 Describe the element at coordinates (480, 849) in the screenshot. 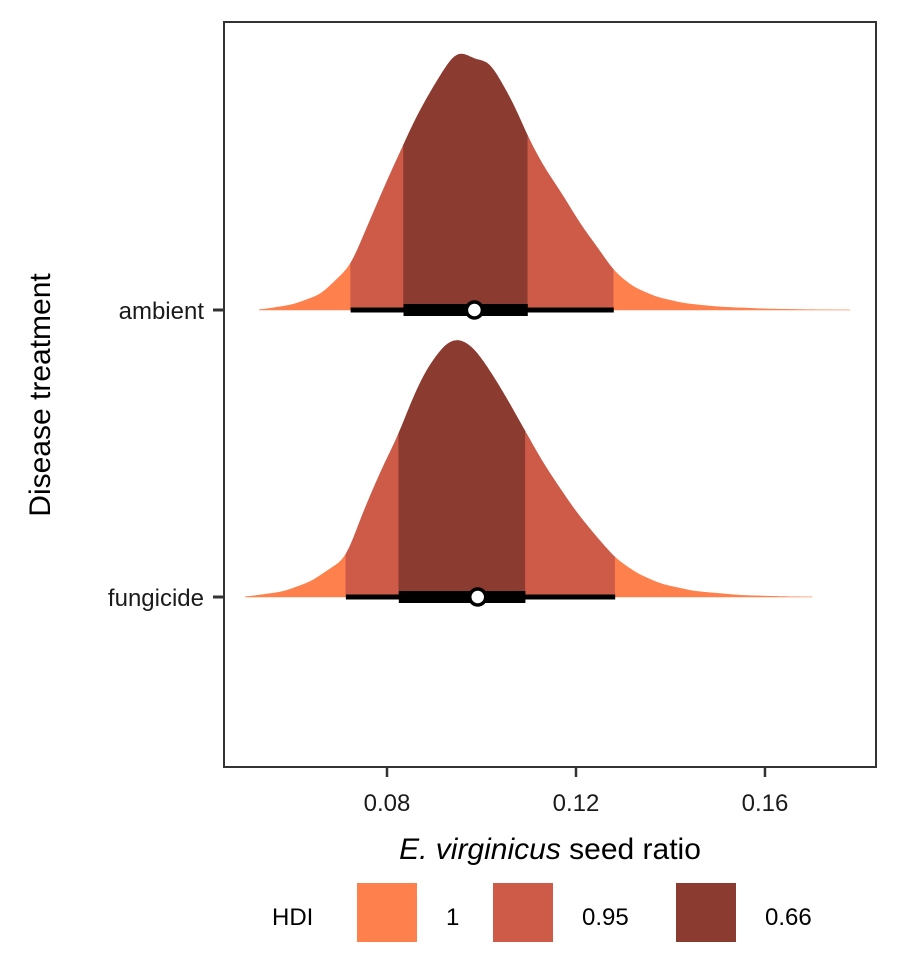

I see `x-axis-title-italic: E. virginicus` at that location.